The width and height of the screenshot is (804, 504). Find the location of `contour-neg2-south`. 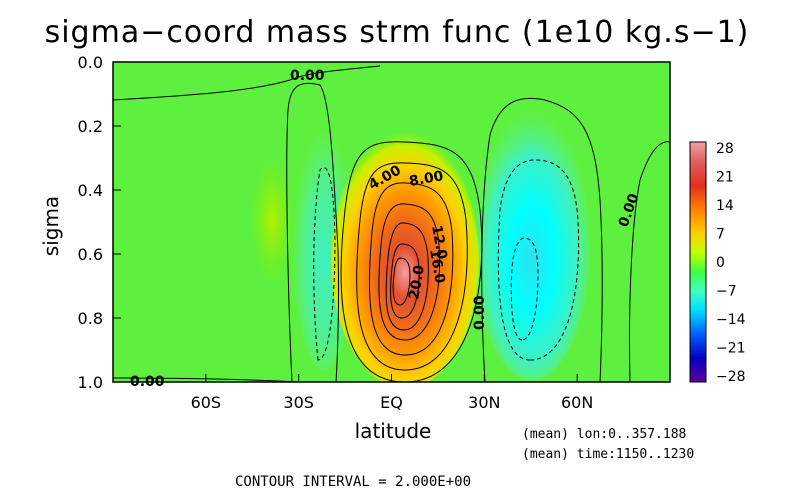

contour-neg2-south is located at coordinates (324, 264).